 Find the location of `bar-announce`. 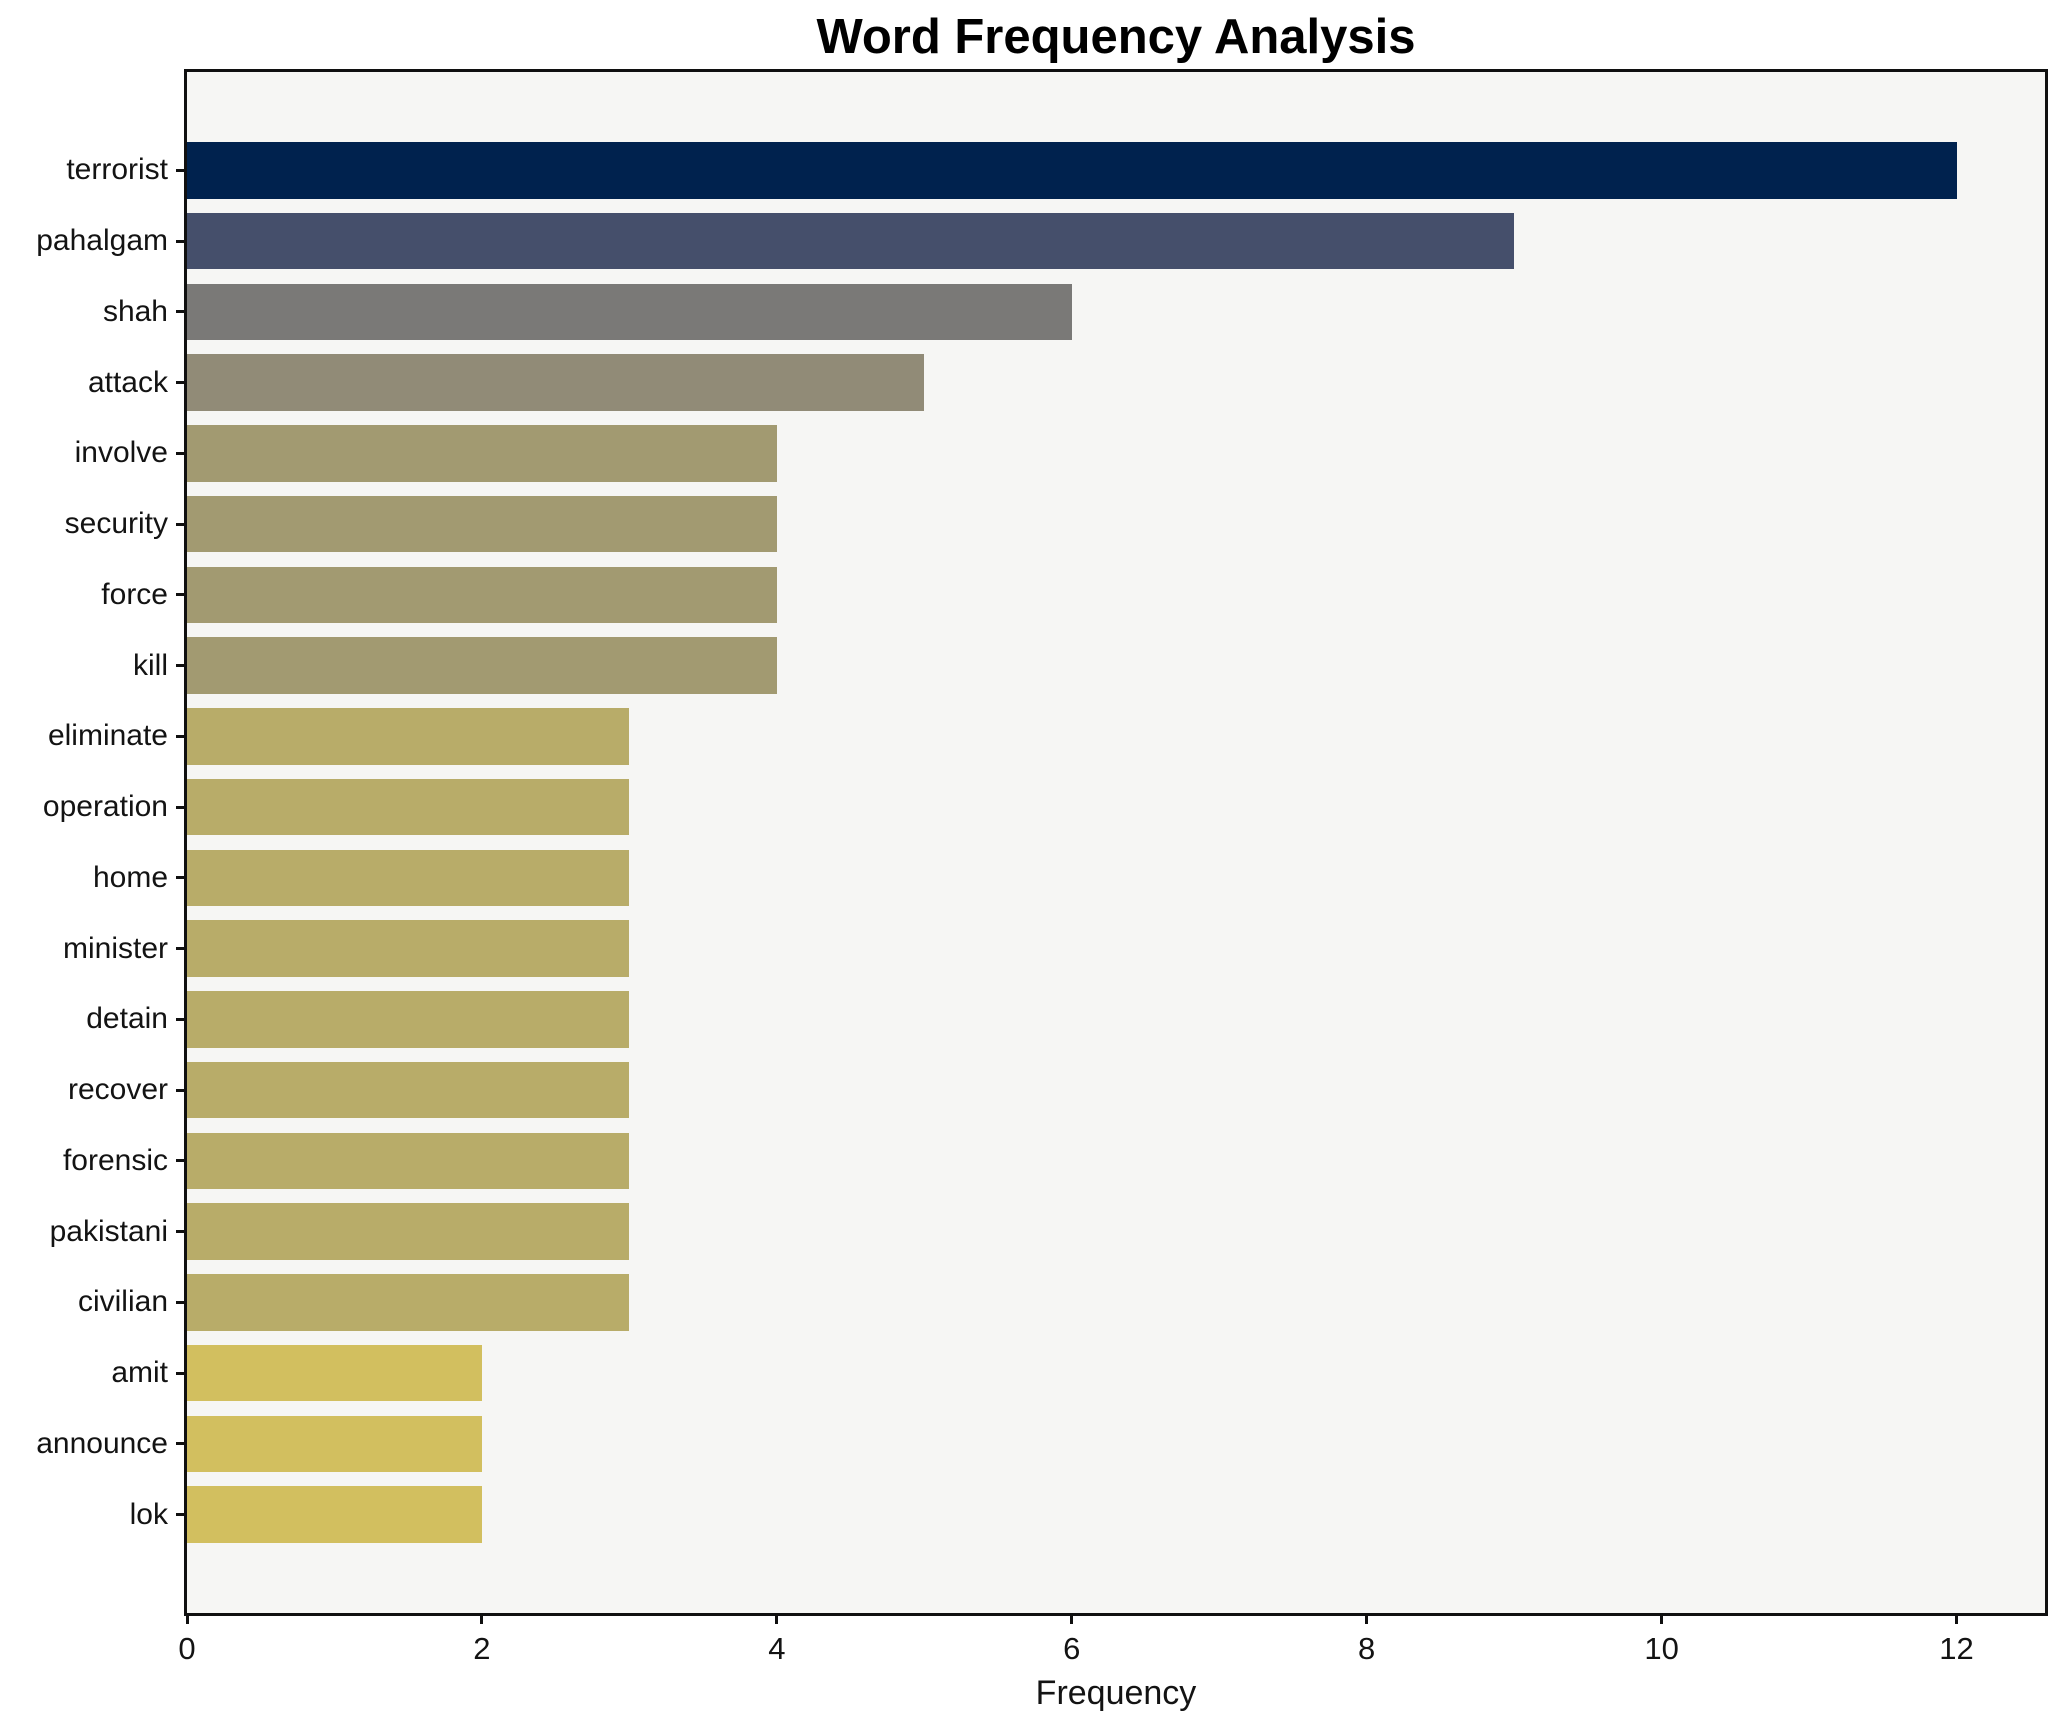

bar-announce is located at coordinates (334, 1444).